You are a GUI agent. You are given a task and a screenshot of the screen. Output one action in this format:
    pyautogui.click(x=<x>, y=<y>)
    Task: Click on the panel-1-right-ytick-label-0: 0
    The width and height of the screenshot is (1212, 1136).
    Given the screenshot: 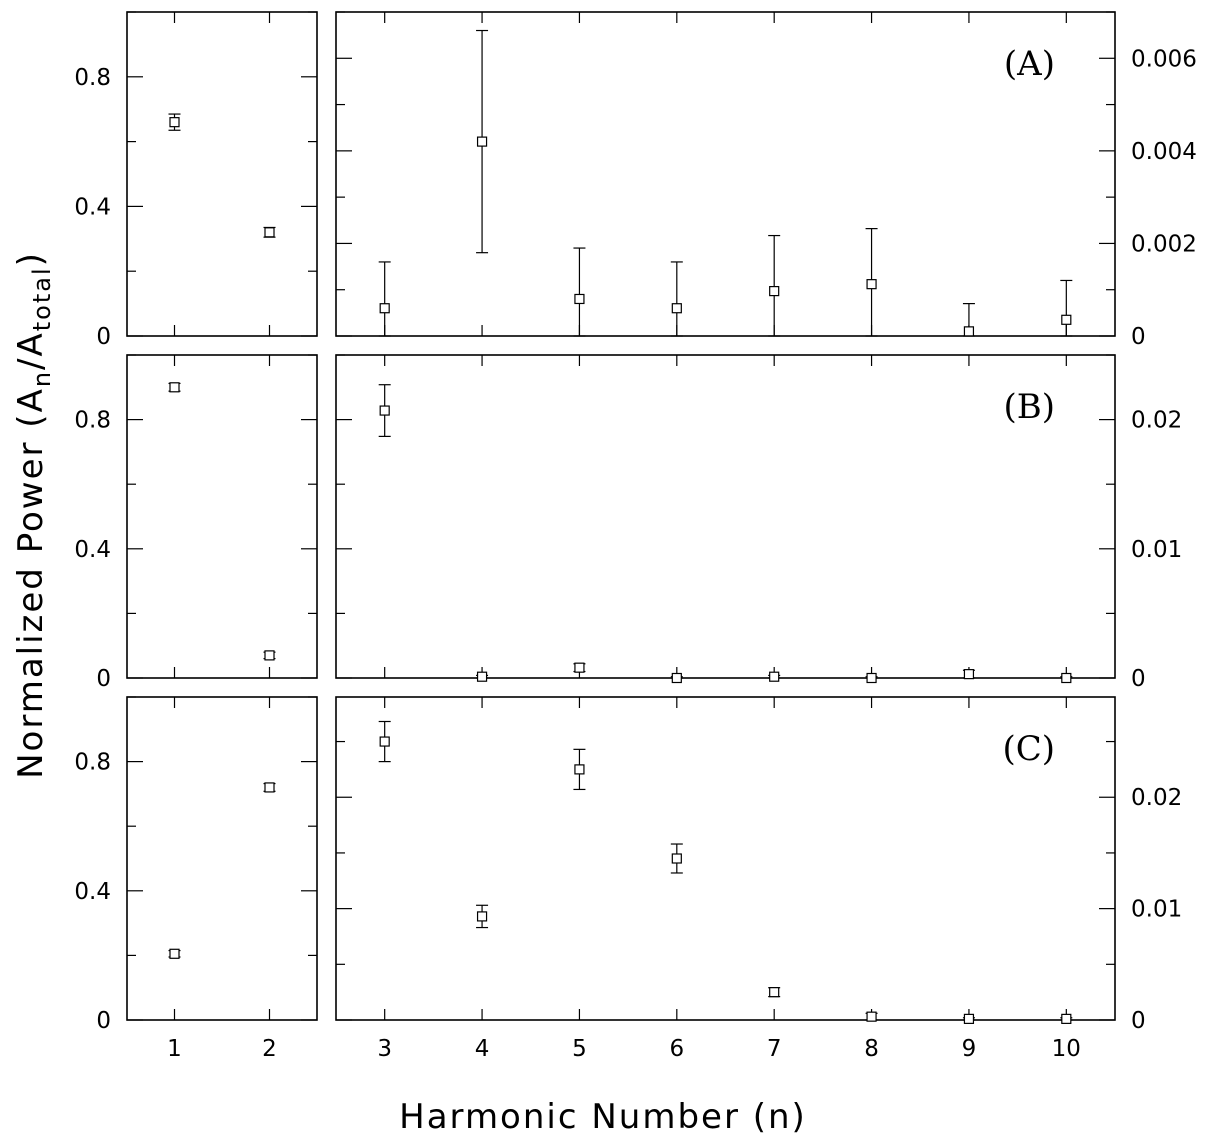 What is the action you would take?
    pyautogui.click(x=1138, y=679)
    